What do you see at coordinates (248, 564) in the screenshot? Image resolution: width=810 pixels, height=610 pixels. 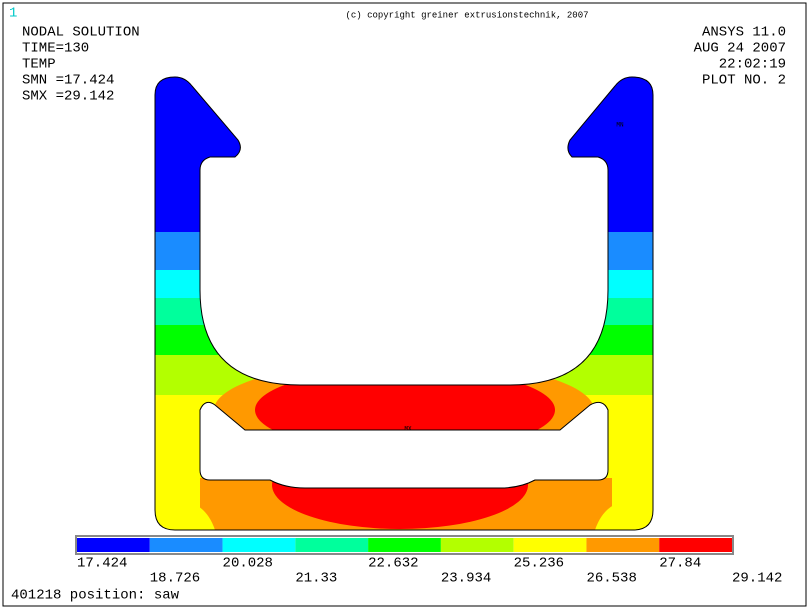 I see `legend-label: 20.028` at bounding box center [248, 564].